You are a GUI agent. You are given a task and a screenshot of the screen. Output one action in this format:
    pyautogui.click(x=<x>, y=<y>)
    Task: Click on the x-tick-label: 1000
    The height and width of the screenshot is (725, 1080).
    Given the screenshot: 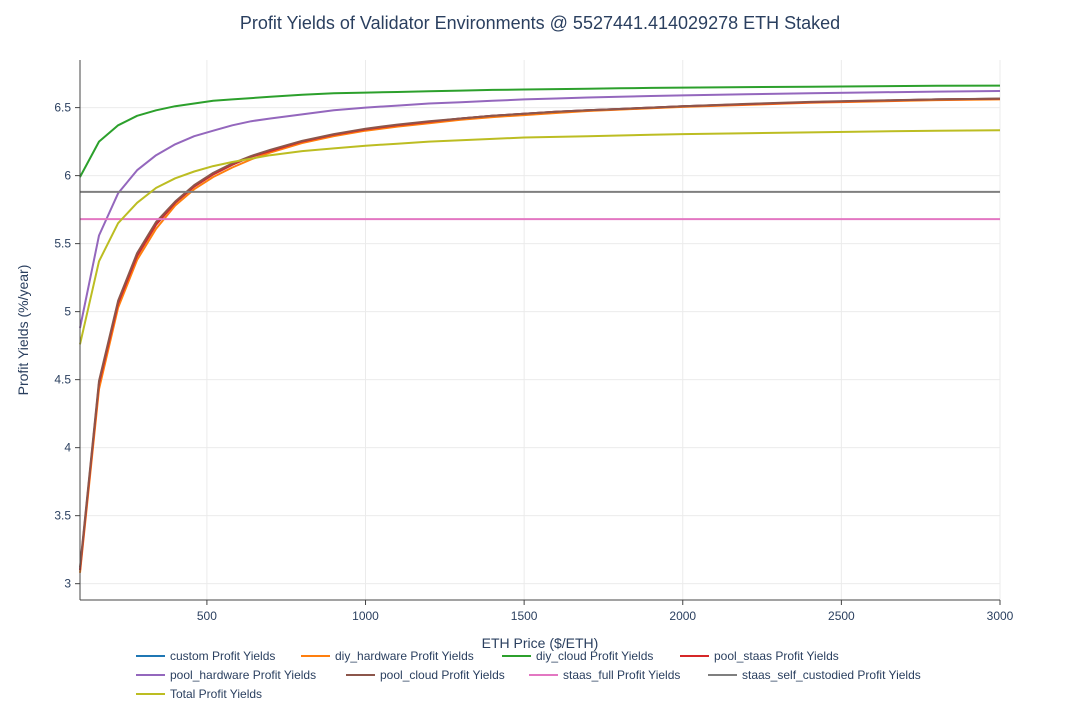 What is the action you would take?
    pyautogui.click(x=365, y=616)
    